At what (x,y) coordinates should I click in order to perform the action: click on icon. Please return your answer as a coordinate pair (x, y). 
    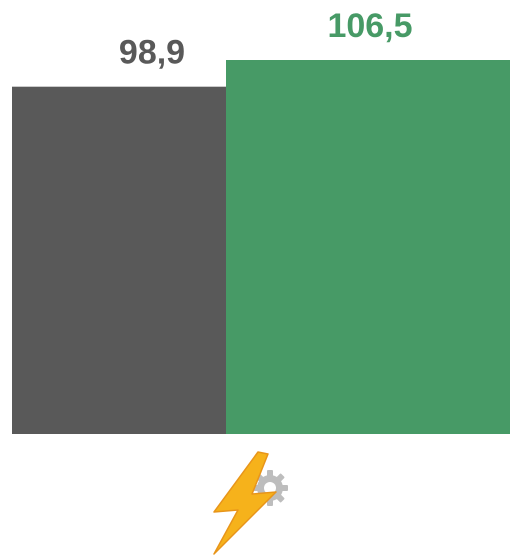
    Looking at the image, I should click on (250, 503).